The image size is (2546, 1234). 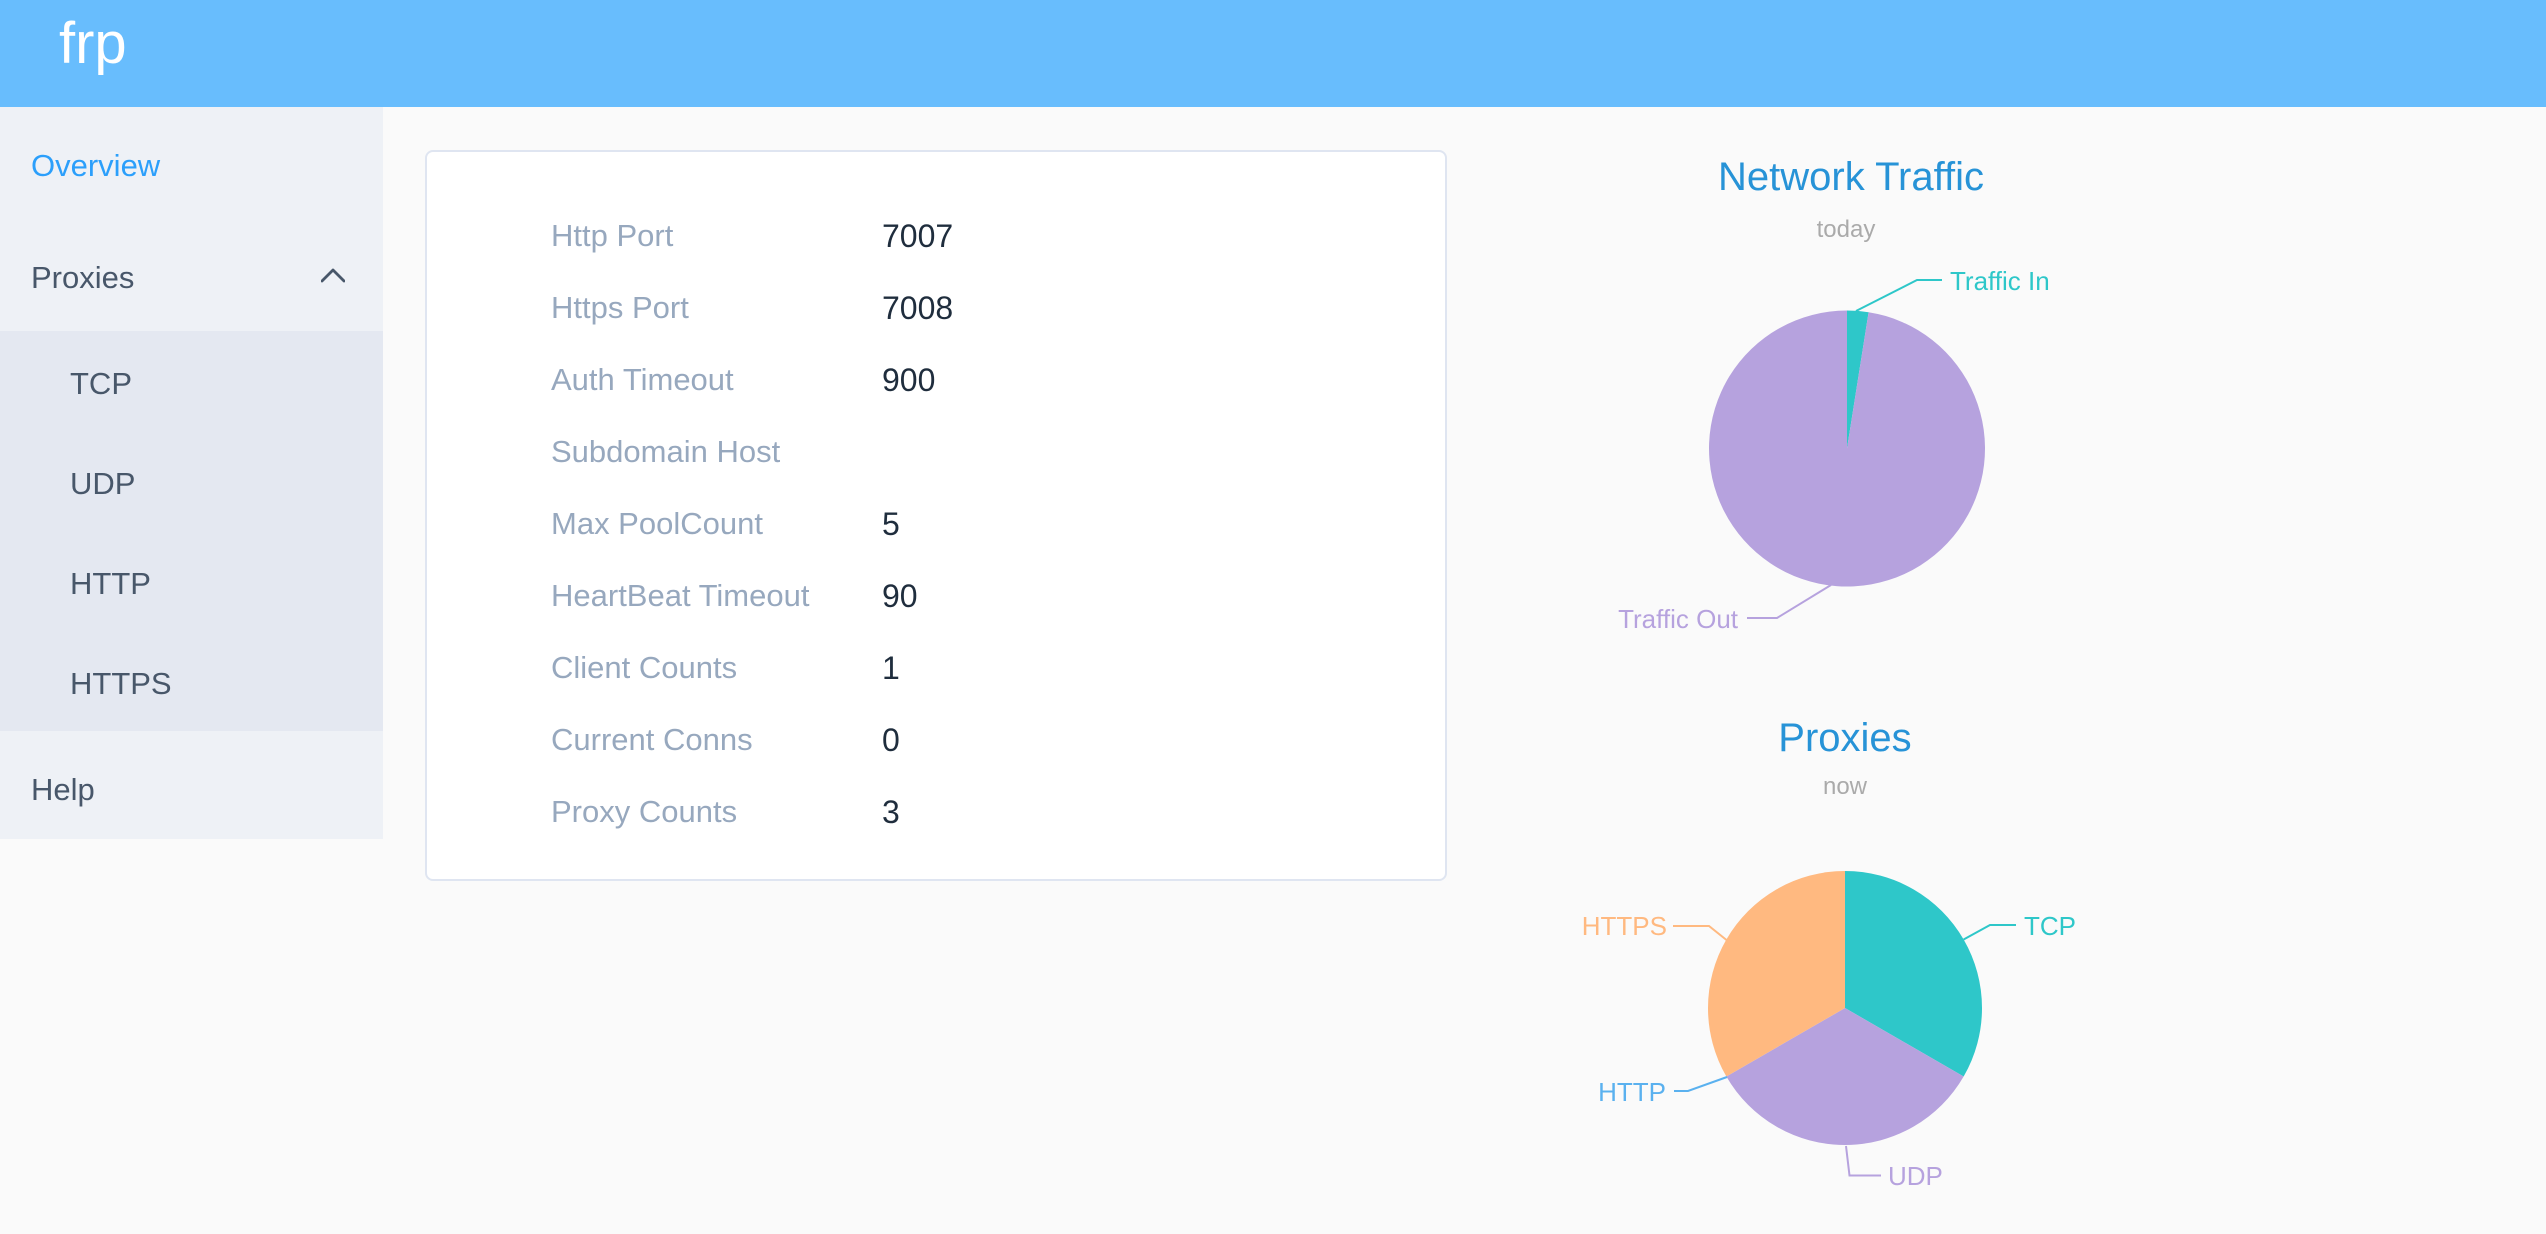 What do you see at coordinates (2000, 281) in the screenshot?
I see `svg-text: Traffic In` at bounding box center [2000, 281].